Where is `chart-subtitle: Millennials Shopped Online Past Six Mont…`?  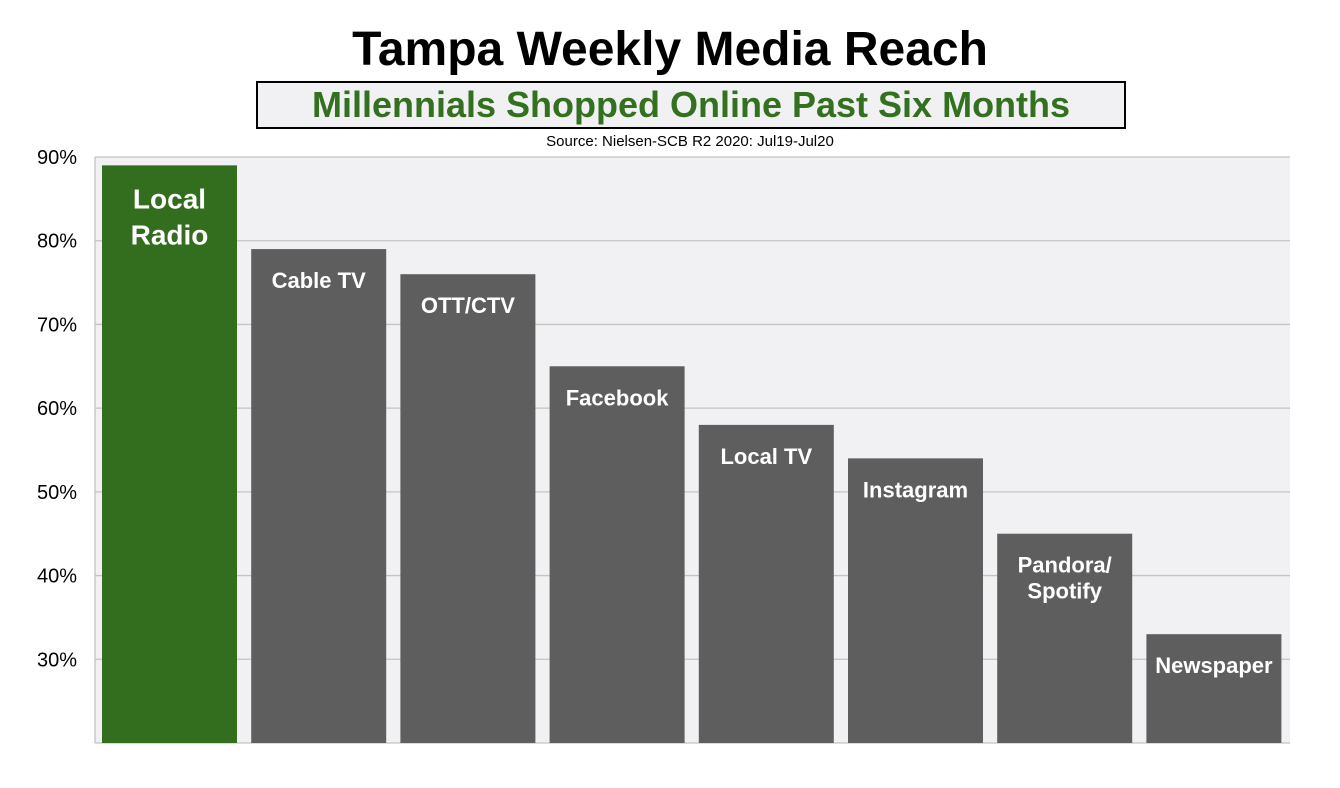
chart-subtitle: Millennials Shopped Online Past Six Mont… is located at coordinates (691, 105).